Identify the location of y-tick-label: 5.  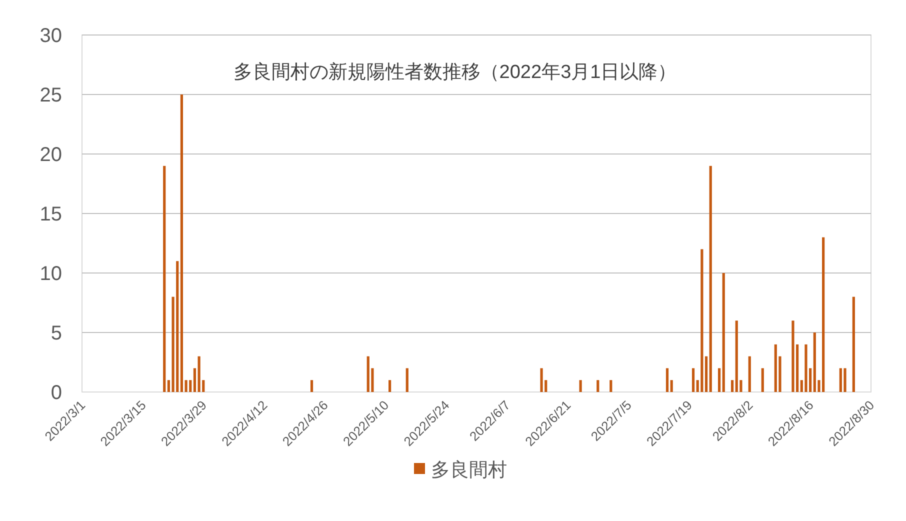
(56, 333).